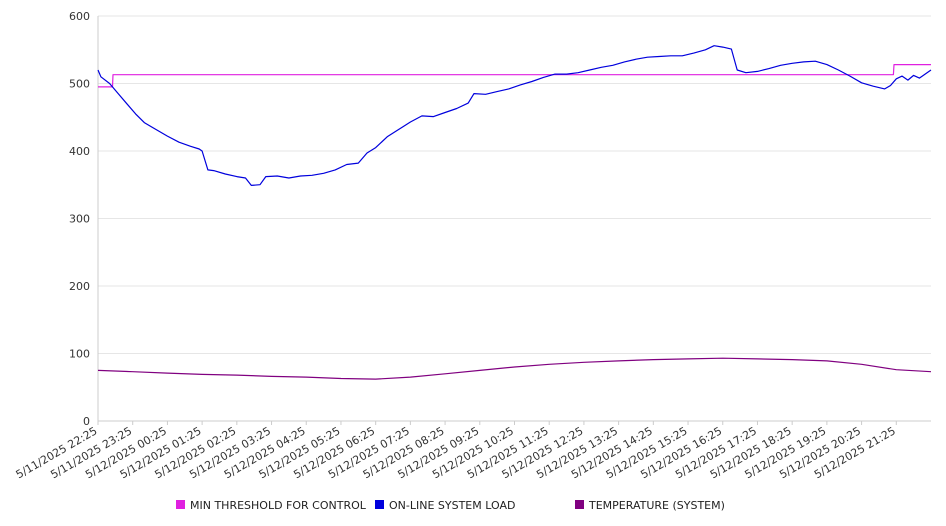  What do you see at coordinates (656, 505) in the screenshot?
I see `legend-label: TEMPERATURE (SYSTEM)` at bounding box center [656, 505].